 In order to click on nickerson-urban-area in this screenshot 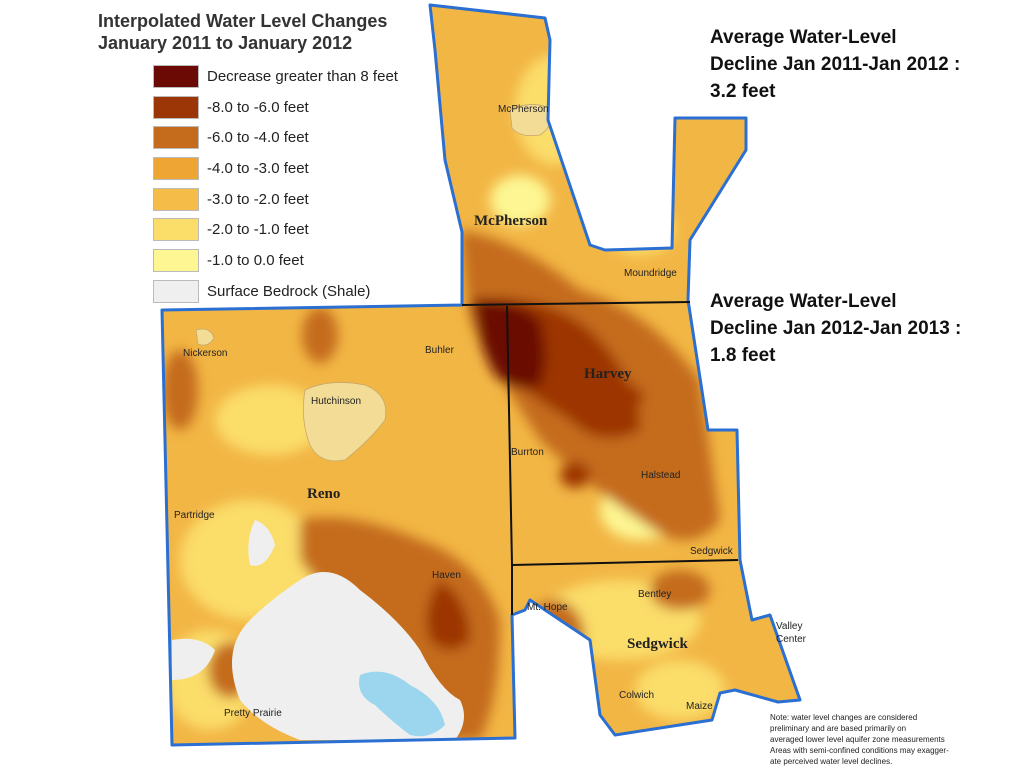, I will do `click(205, 337)`.